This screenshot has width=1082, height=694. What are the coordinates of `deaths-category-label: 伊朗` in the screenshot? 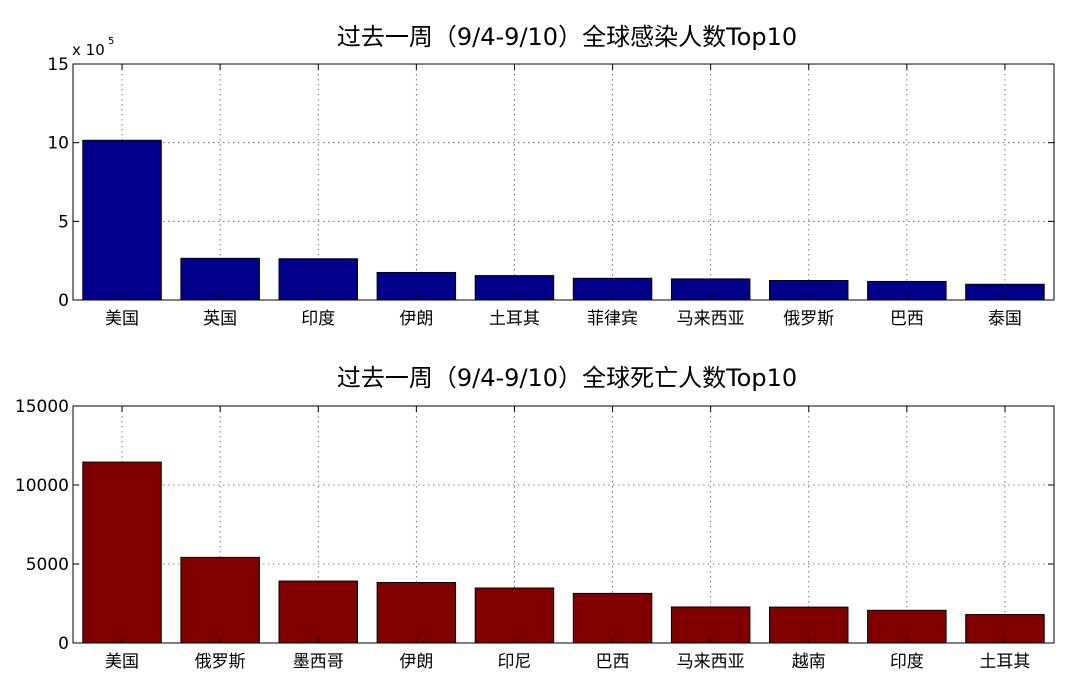 It's located at (416, 662).